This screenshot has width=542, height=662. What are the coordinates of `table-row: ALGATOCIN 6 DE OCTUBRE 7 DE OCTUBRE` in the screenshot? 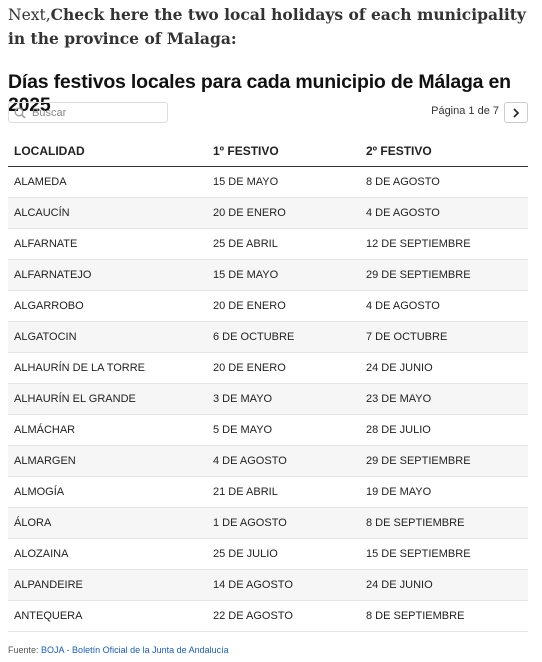 It's located at (268, 337).